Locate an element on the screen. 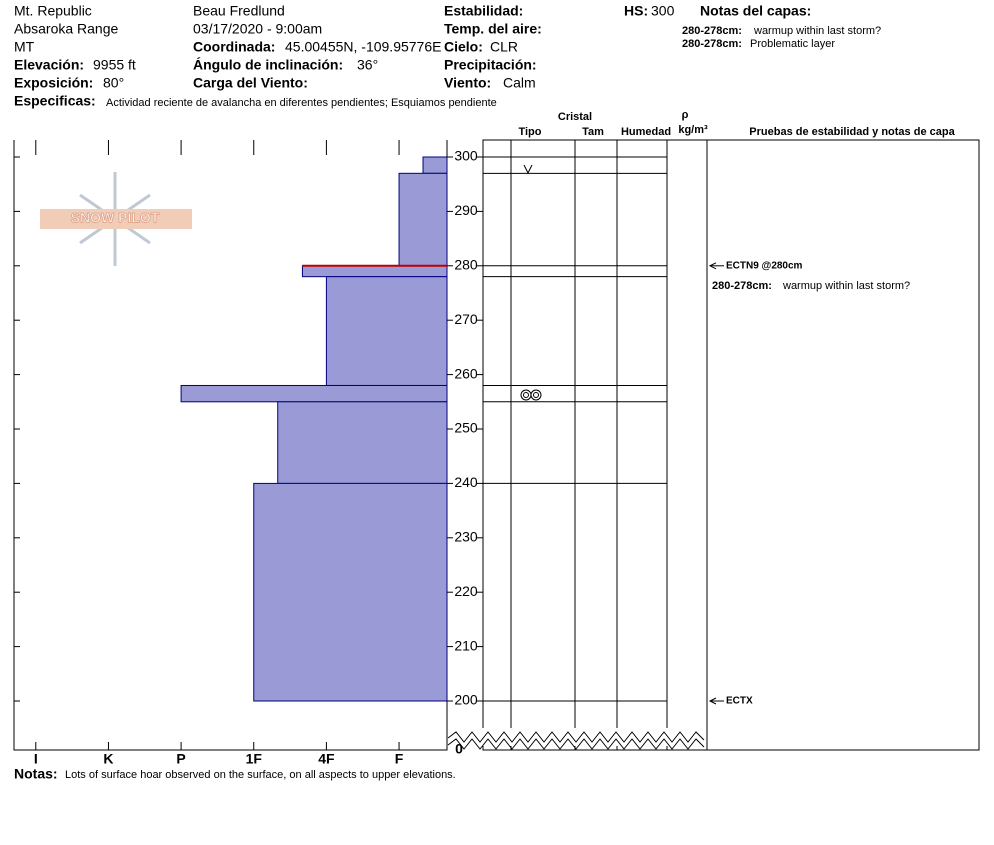  y-tick-label: 230 is located at coordinates (466, 537).